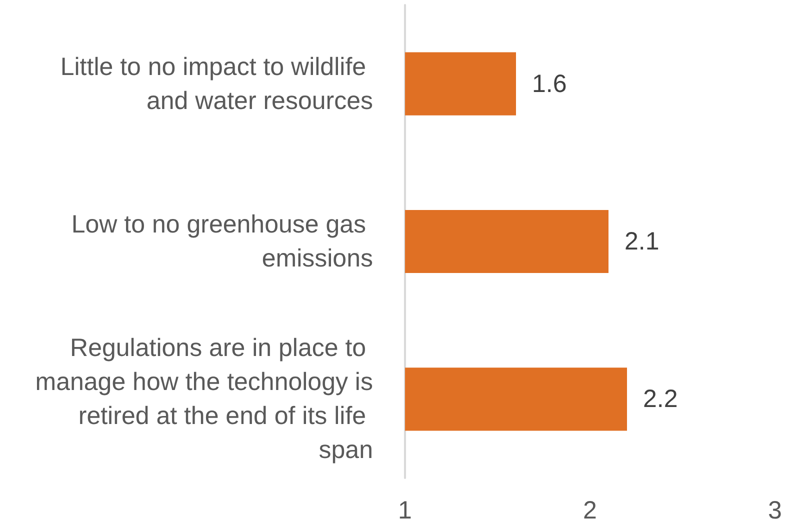  Describe the element at coordinates (216, 83) in the screenshot. I see `y-tick-label: Little to no impact to wildlife and water resources` at that location.